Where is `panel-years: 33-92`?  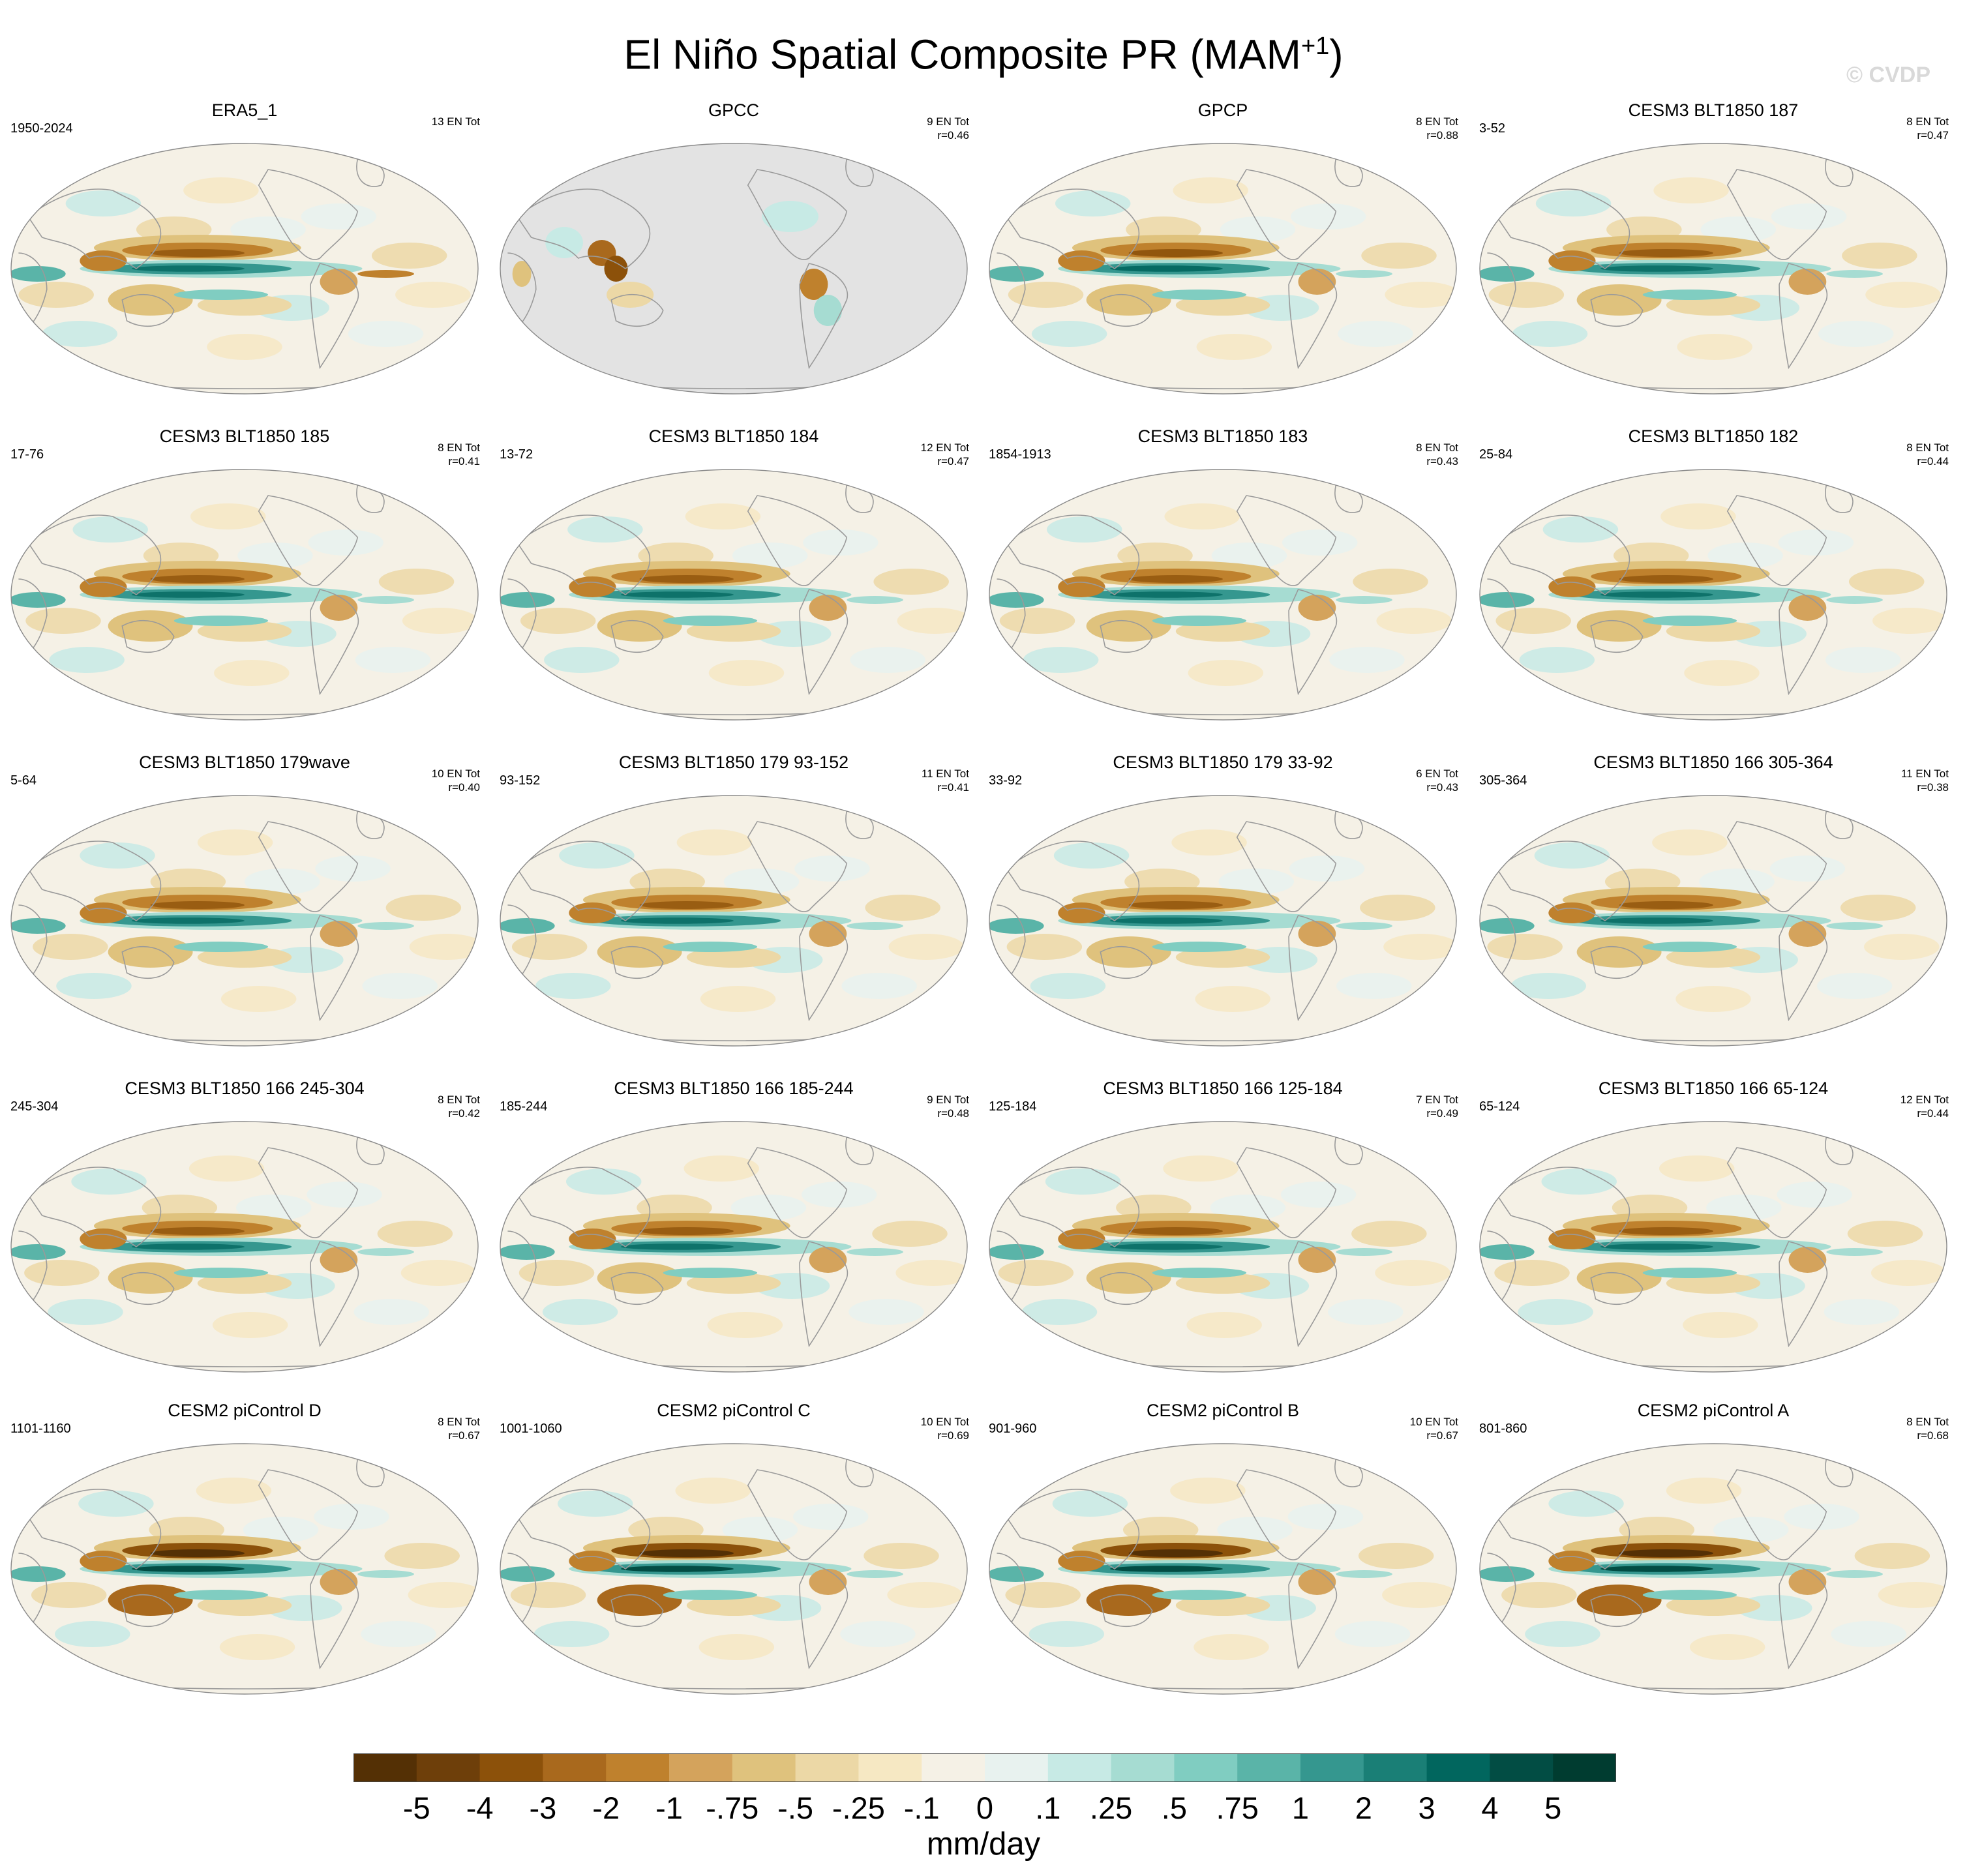
panel-years: 33-92 is located at coordinates (1006, 780).